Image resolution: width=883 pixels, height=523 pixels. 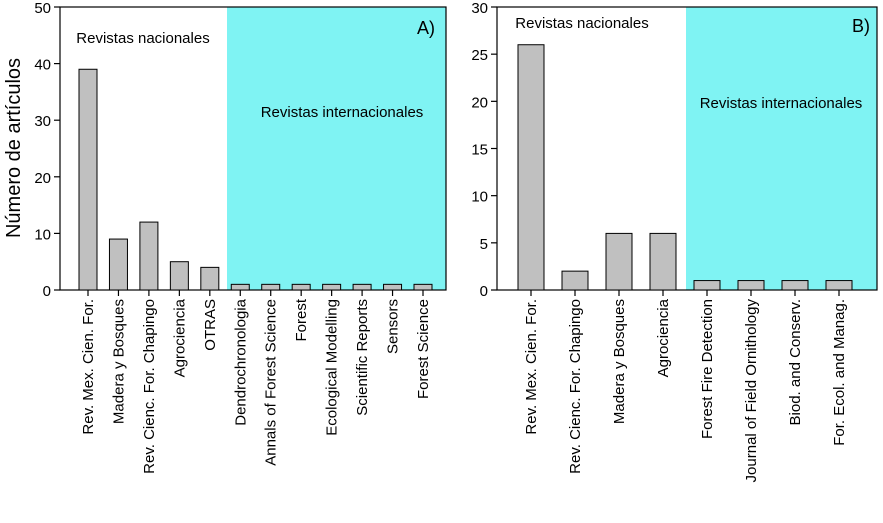 I want to click on y-tick-label: 40, so click(x=42, y=65).